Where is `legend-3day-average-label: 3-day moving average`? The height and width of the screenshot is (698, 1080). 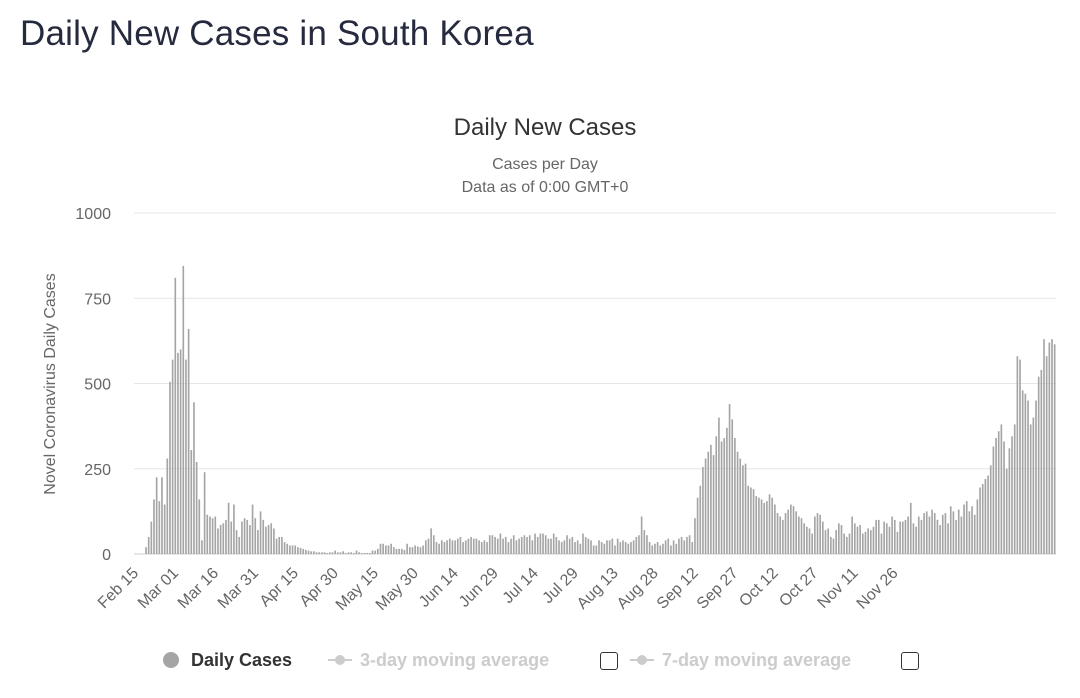 legend-3day-average-label: 3-day moving average is located at coordinates (455, 659).